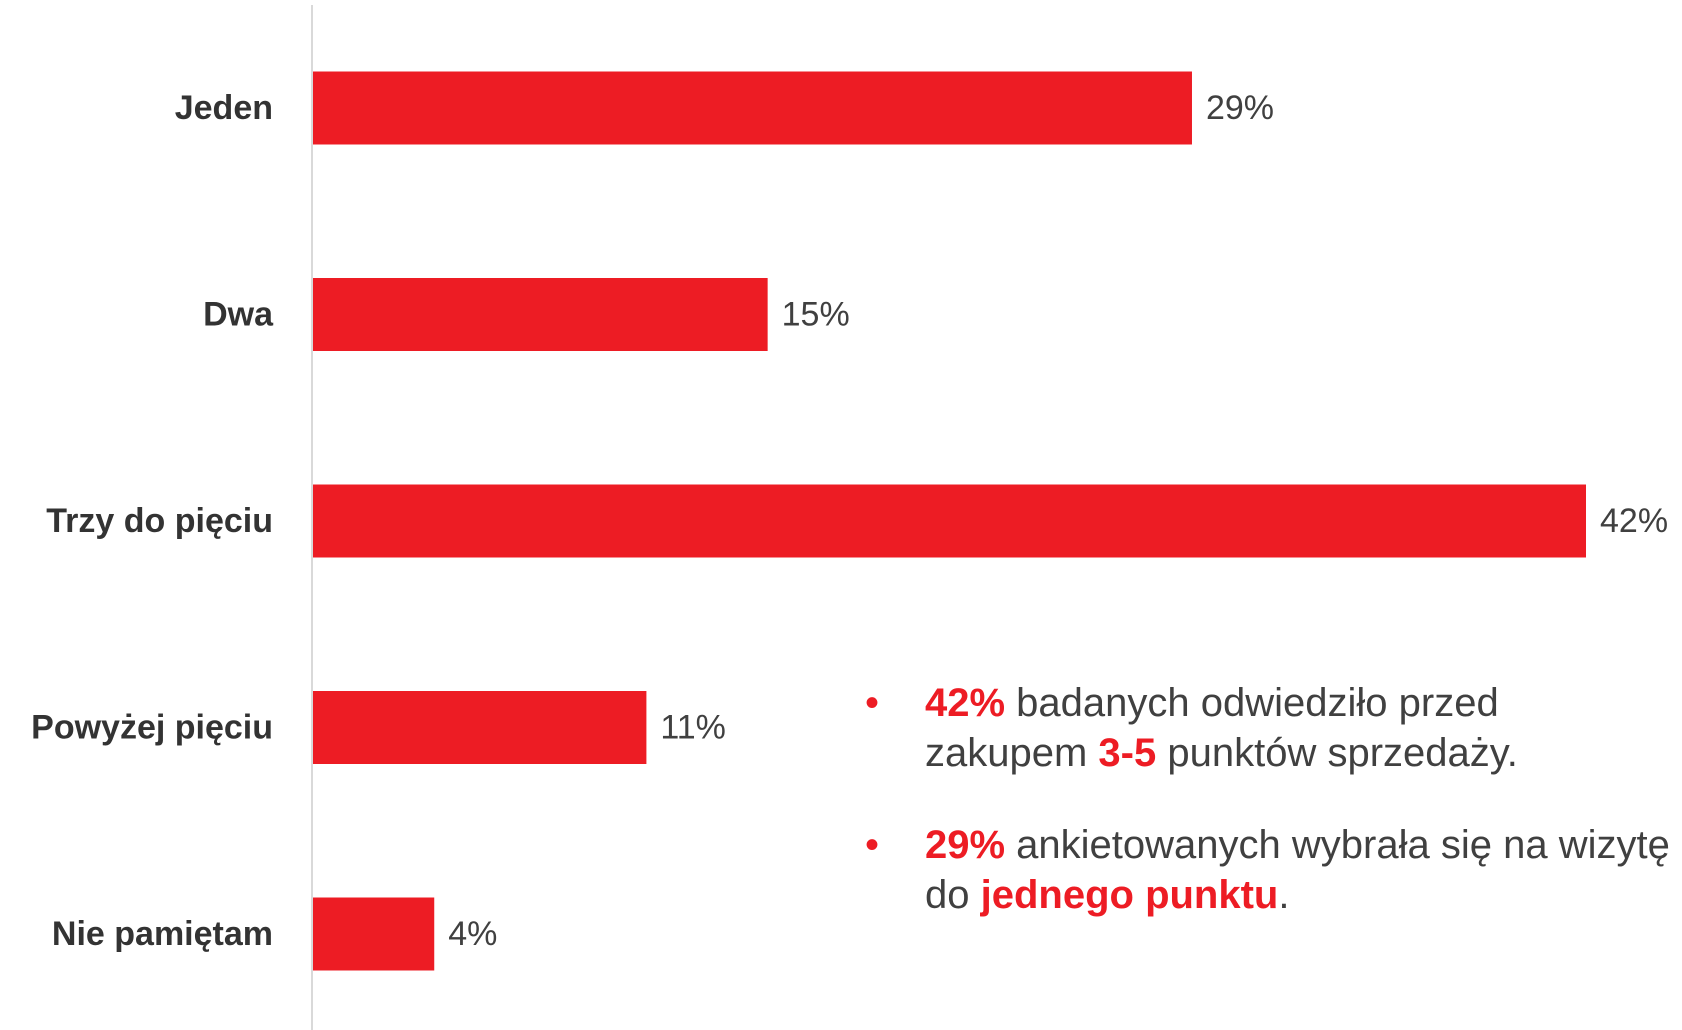 The height and width of the screenshot is (1030, 1682). What do you see at coordinates (693, 728) in the screenshot?
I see `value-label: 11%` at bounding box center [693, 728].